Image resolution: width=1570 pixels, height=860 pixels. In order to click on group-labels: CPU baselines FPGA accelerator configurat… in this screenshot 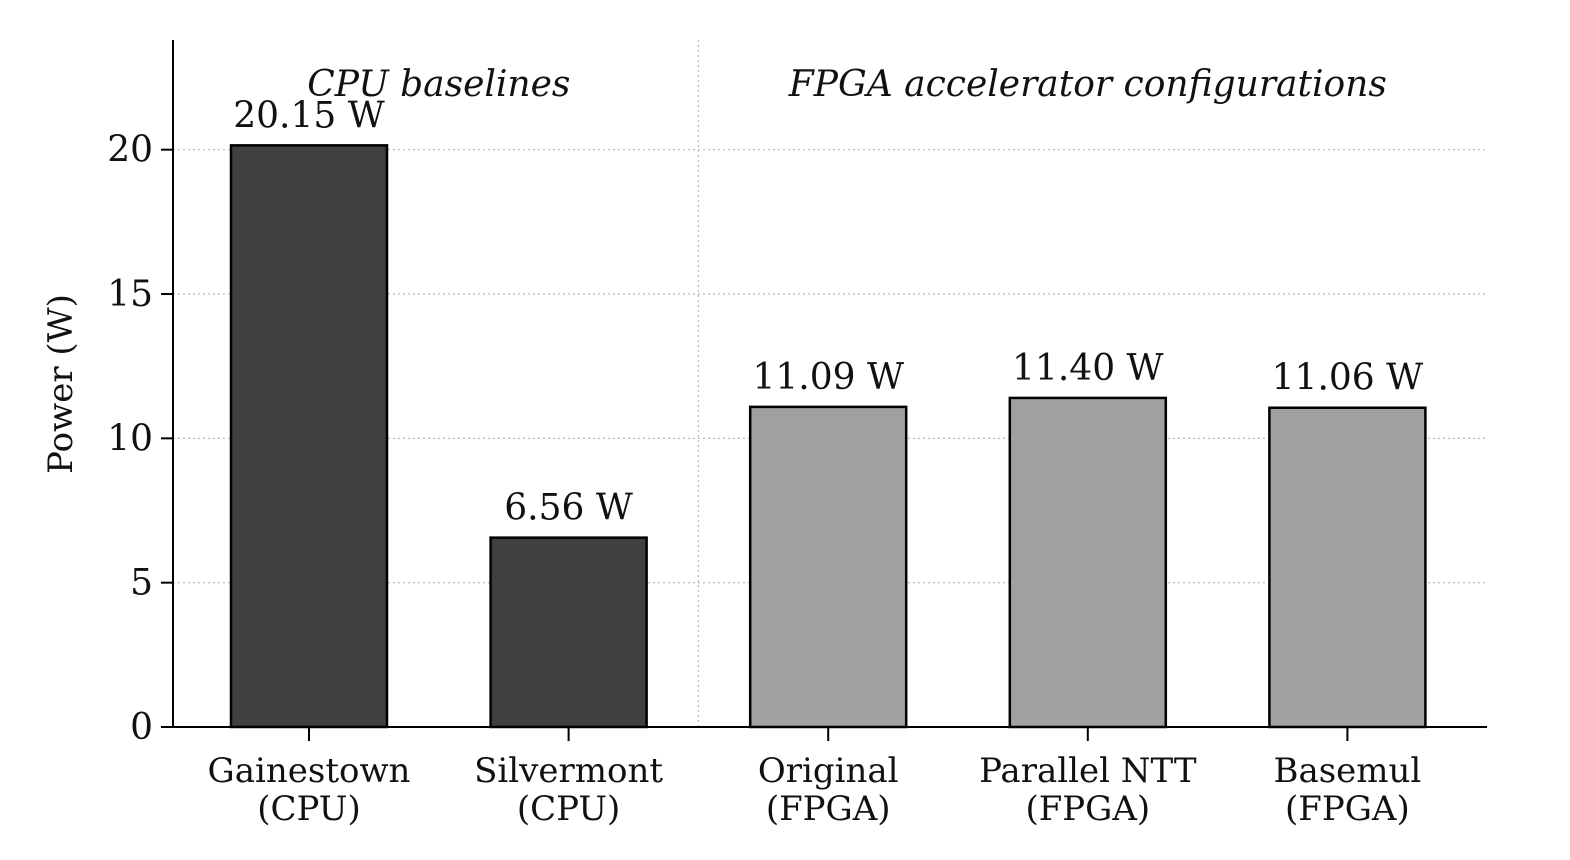, I will do `click(847, 84)`.